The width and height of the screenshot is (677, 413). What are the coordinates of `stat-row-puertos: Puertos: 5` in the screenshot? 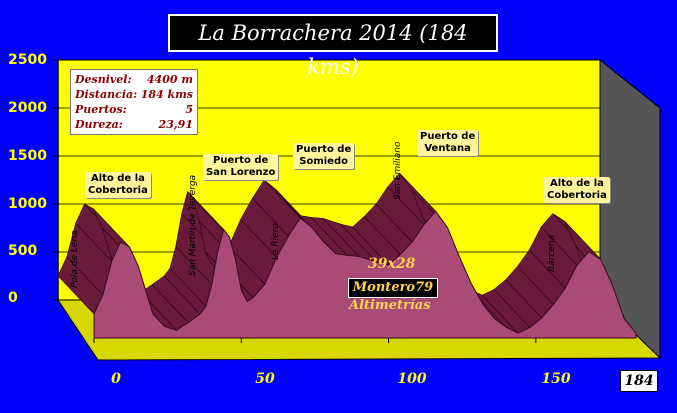 It's located at (134, 109).